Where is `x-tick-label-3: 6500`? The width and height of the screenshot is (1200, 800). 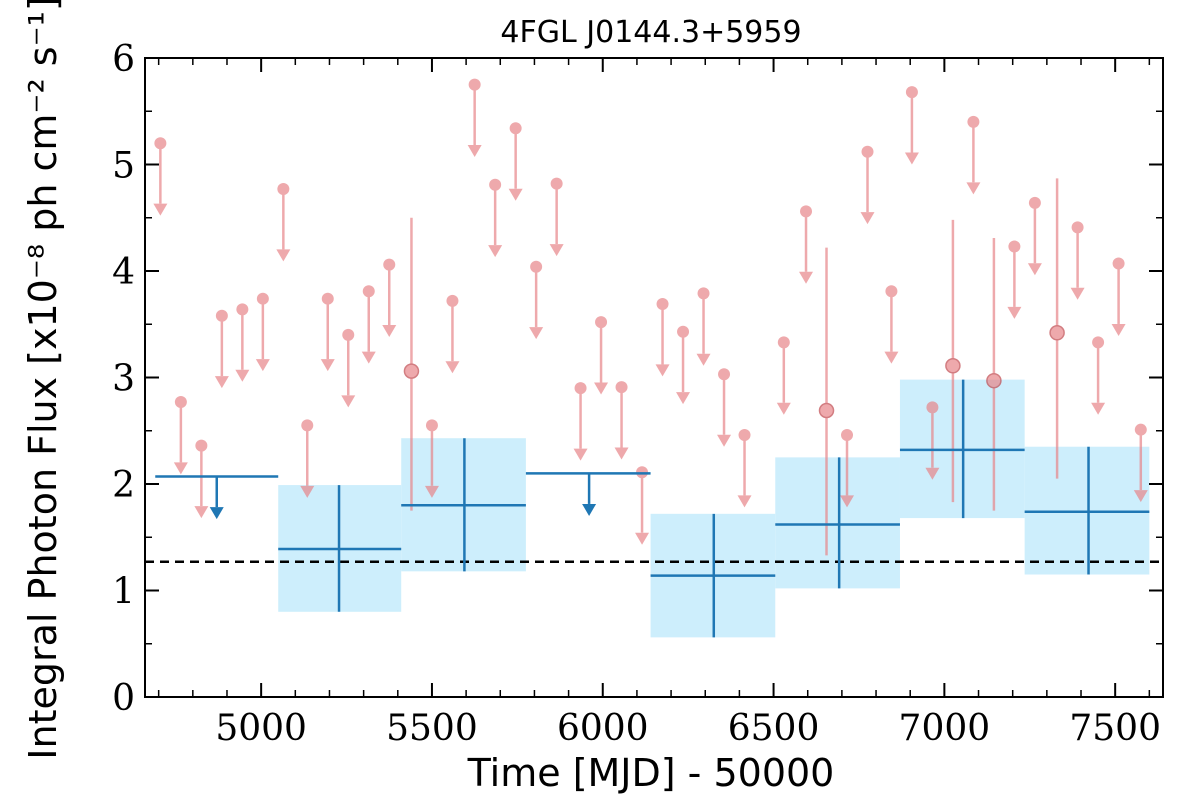
x-tick-label-3: 6500 is located at coordinates (774, 728).